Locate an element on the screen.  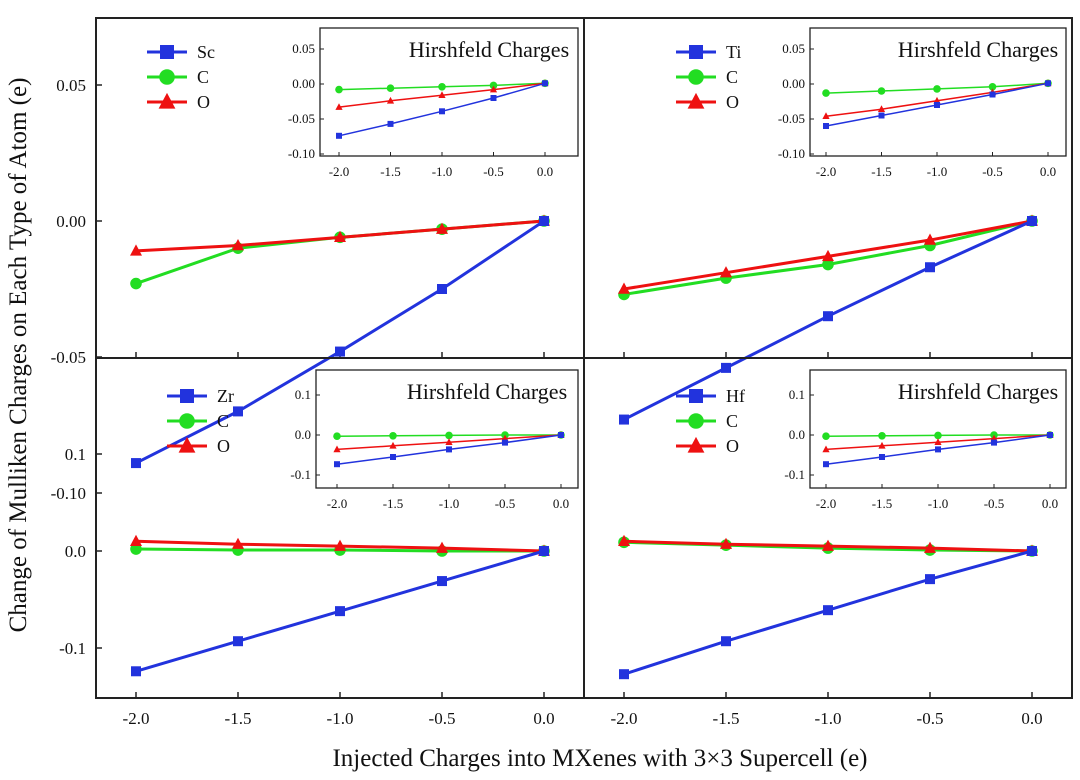
legend-label-zr: Zr is located at coordinates (225, 396).